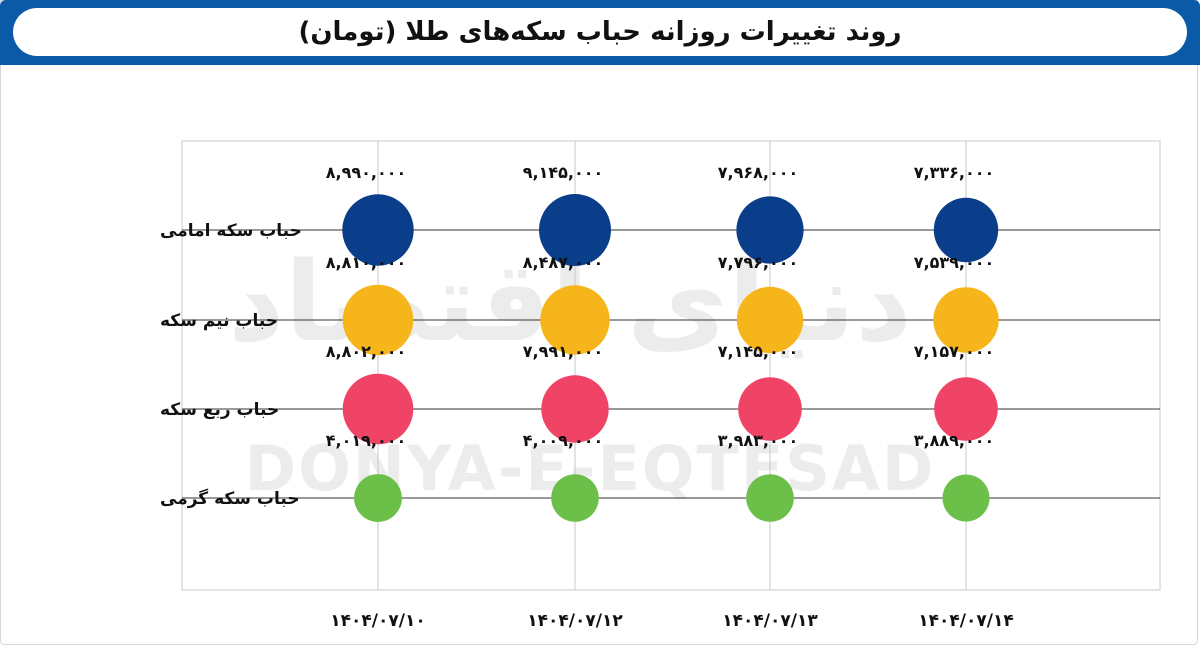 The height and width of the screenshot is (647, 1200). I want to click on value-label: ۷,۹۶۸,۰۰۰, so click(758, 172).